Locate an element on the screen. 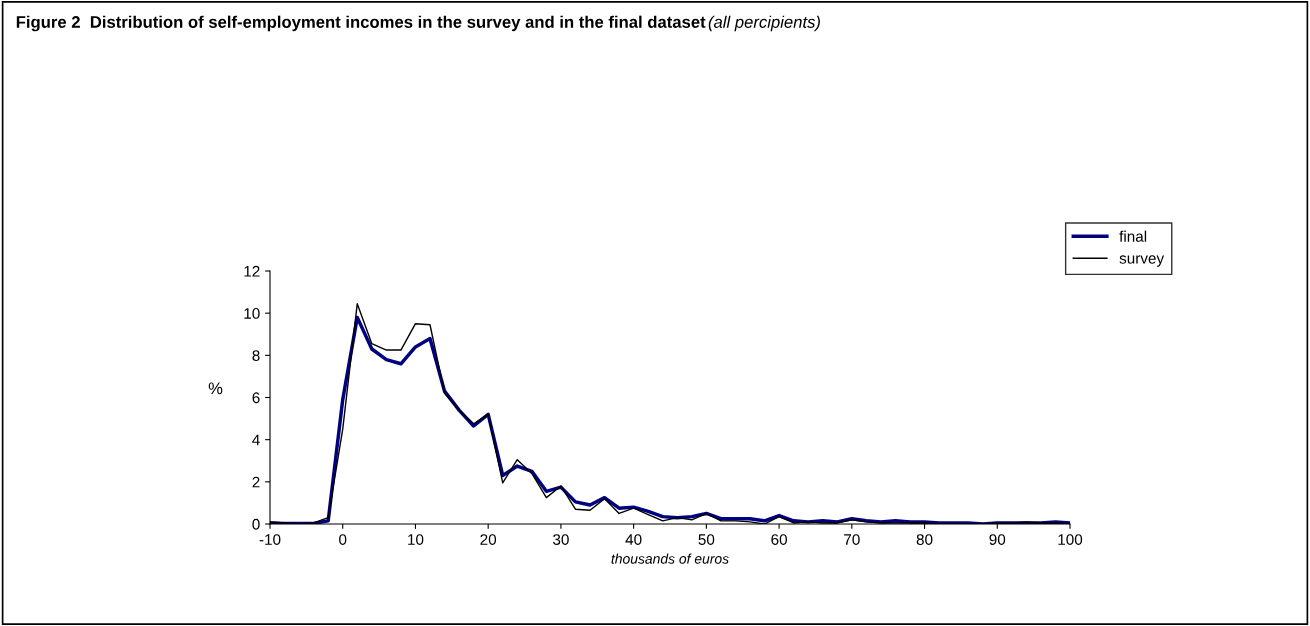 The height and width of the screenshot is (626, 1310). x-tick-label: 90 is located at coordinates (997, 539).